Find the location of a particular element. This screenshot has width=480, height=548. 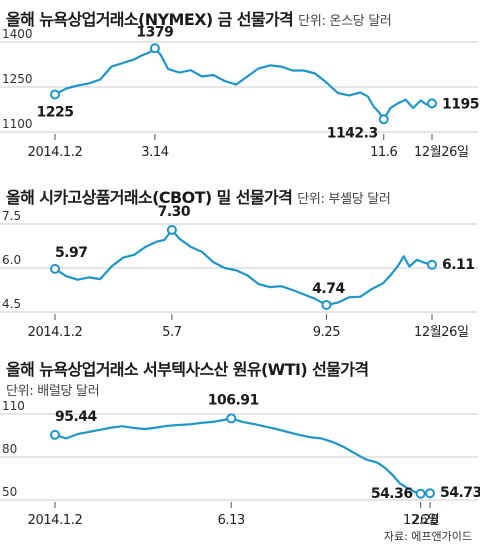

source-credit: 자료: 에프앤가이드 is located at coordinates (427, 536).